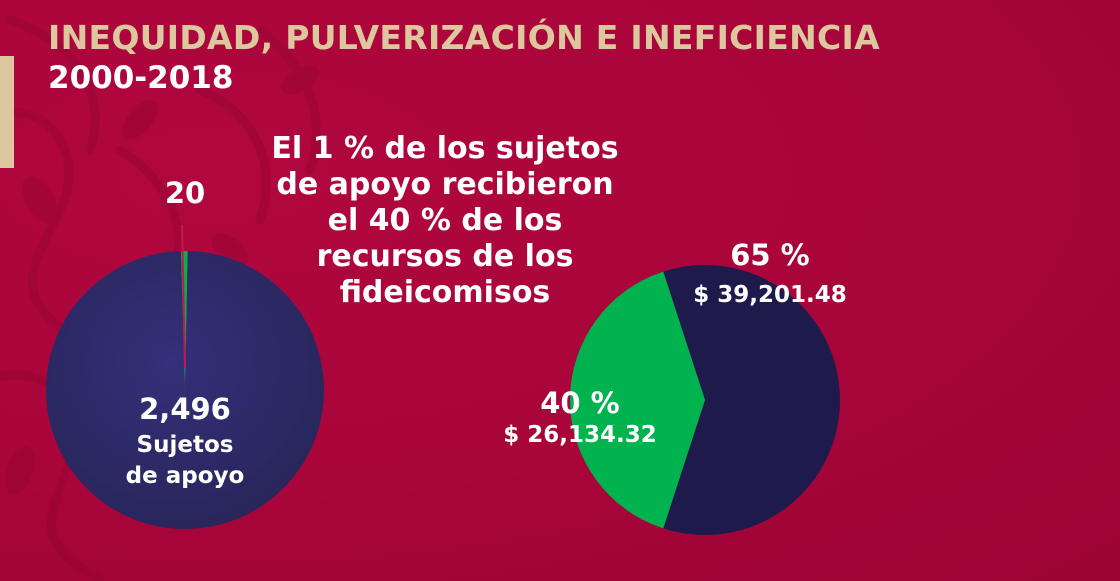  I want to click on slice-caption-line-1: Sujetos, so click(185, 445).